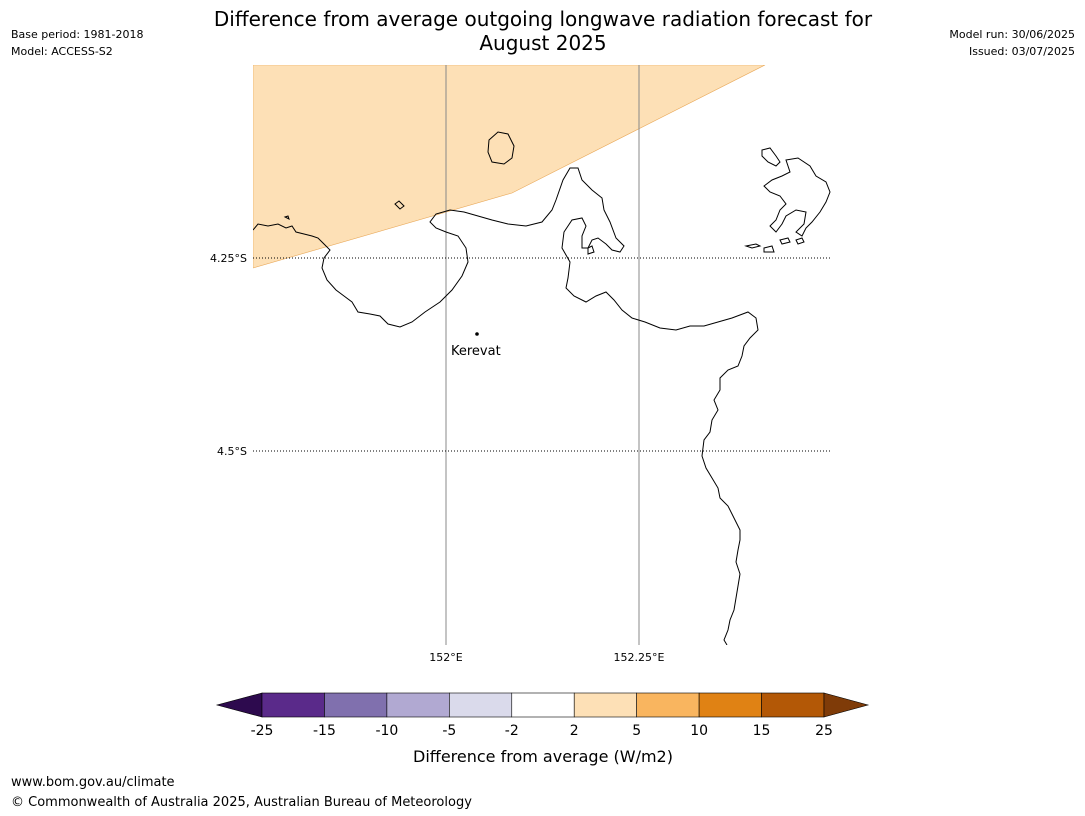  Describe the element at coordinates (542, 731) in the screenshot. I see `colorbar-ticks: -25 -15 -10 -5 -2 2 5 10 15 25` at that location.